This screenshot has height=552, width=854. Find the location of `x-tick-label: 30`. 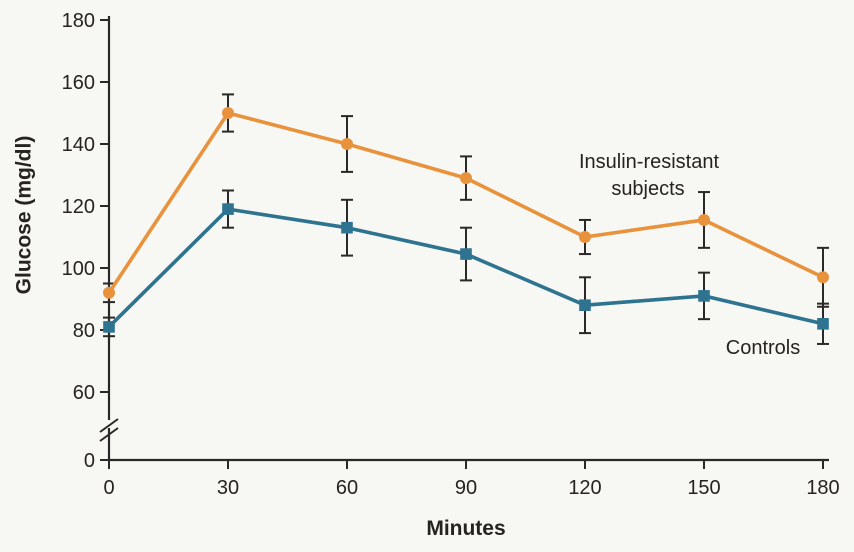

x-tick-label: 30 is located at coordinates (228, 488).